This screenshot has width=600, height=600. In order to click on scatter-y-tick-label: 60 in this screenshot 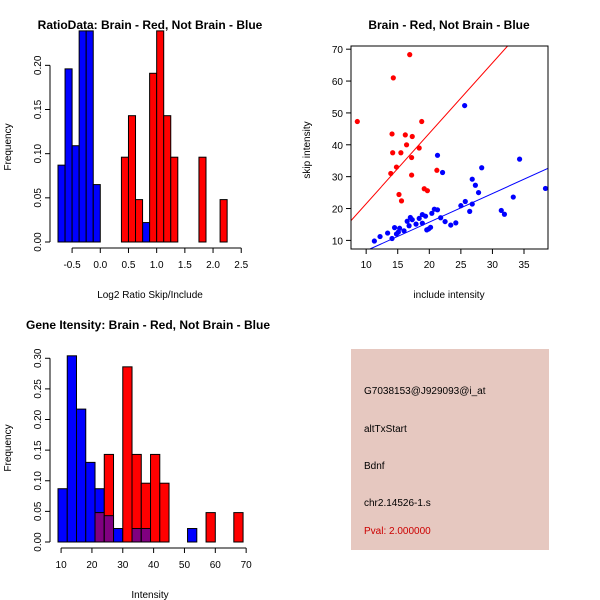, I will do `click(338, 82)`.